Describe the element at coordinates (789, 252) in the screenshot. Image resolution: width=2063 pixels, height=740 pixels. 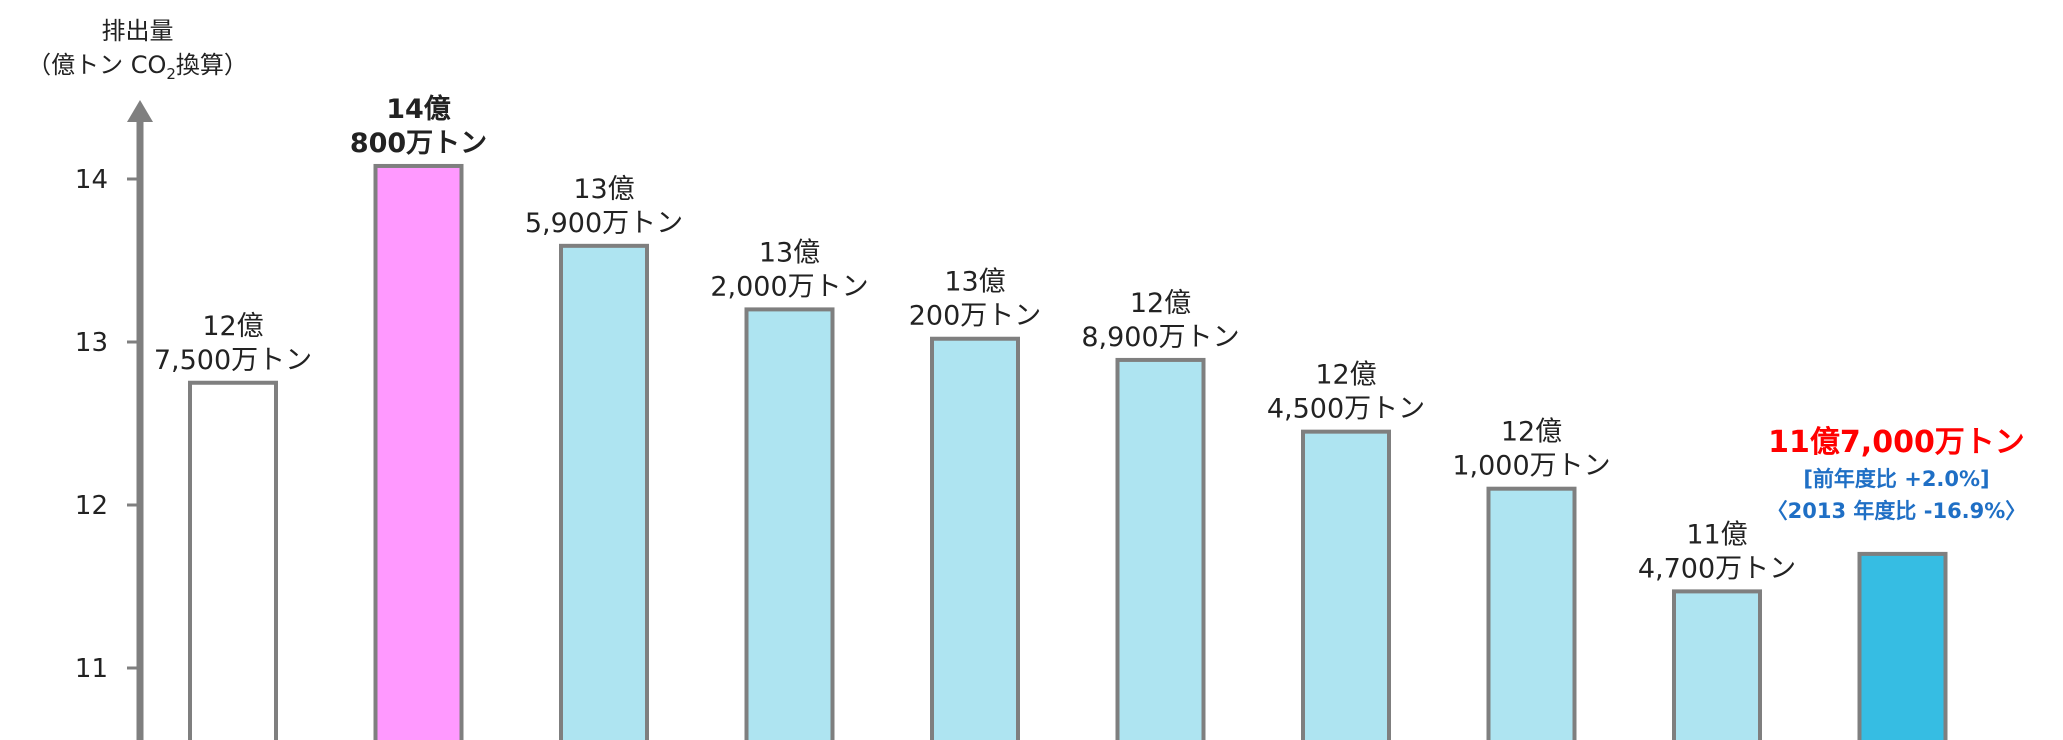
I see `bar-label-4: 13億` at that location.